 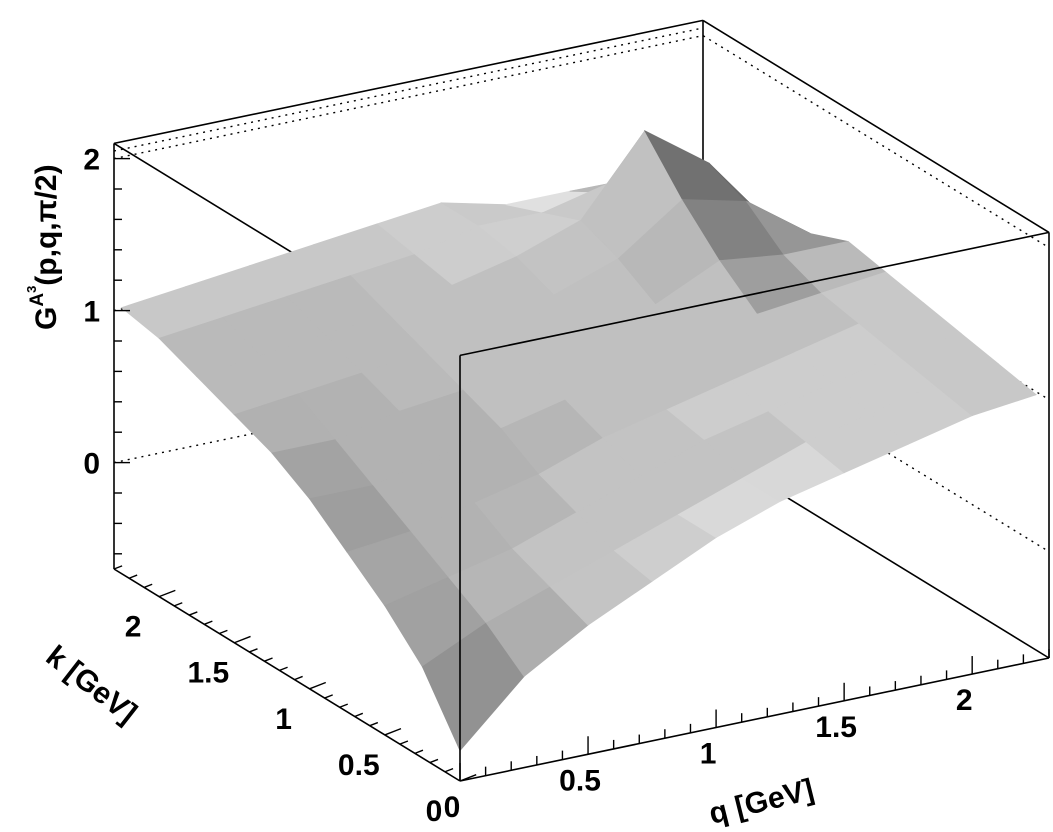 I want to click on box-edge-back-top, so click(x=408, y=82).